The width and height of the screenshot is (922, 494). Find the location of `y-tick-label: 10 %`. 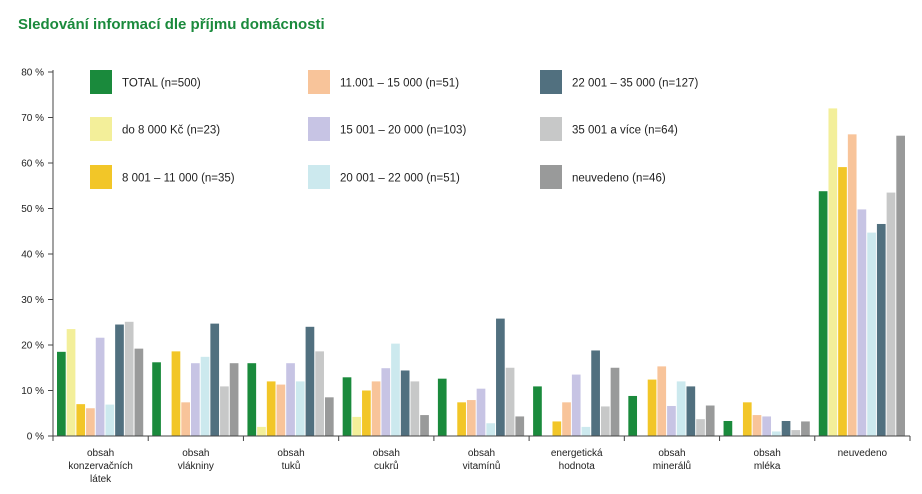

y-tick-label: 10 % is located at coordinates (32, 391).